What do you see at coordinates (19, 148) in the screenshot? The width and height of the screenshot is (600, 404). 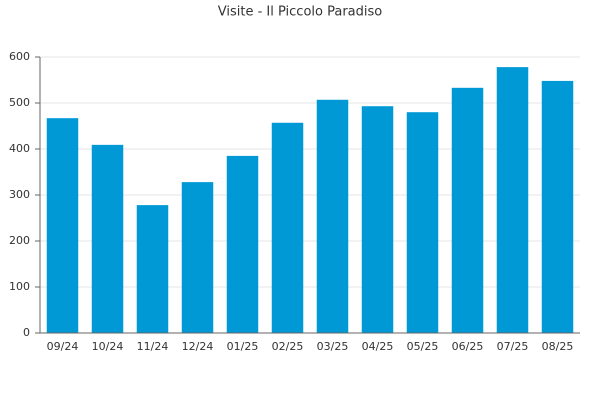 I see `y-tick-label: 400` at bounding box center [19, 148].